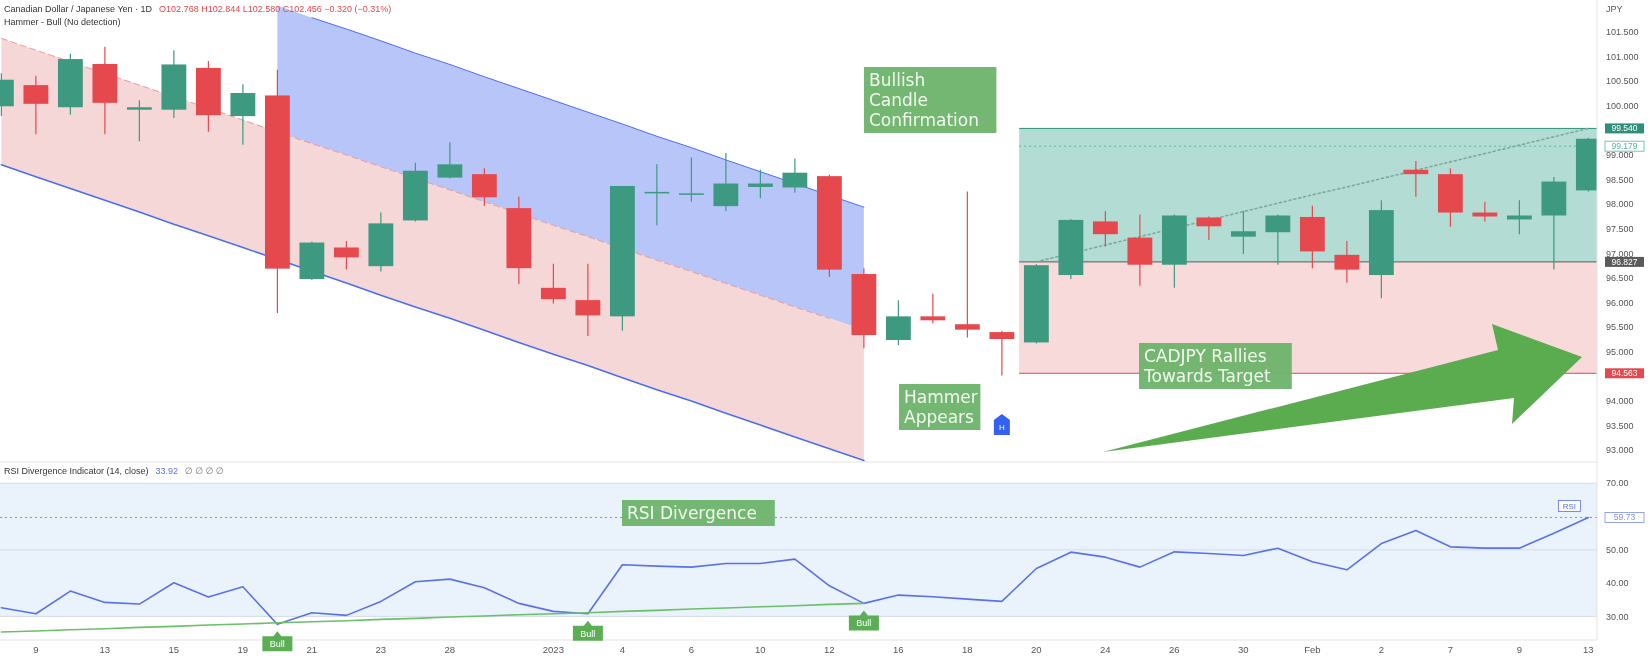  What do you see at coordinates (1450, 649) in the screenshot?
I see `x-tick-label: 7` at bounding box center [1450, 649].